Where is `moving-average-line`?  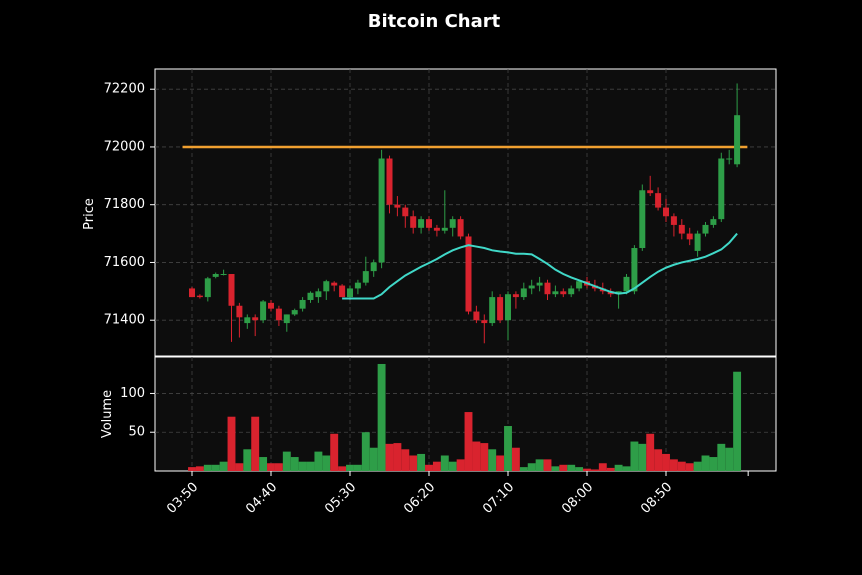
moving-average-line is located at coordinates (540, 266).